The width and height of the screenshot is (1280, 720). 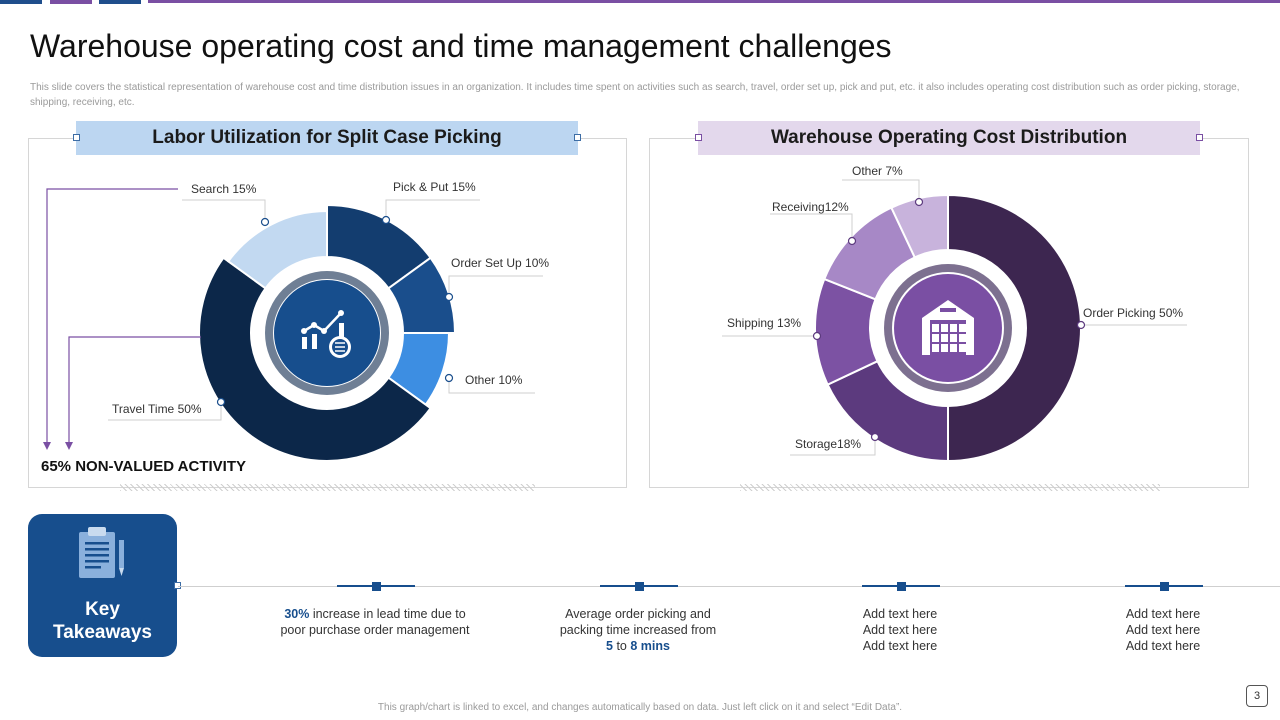 I want to click on center-disc, so click(x=327, y=333).